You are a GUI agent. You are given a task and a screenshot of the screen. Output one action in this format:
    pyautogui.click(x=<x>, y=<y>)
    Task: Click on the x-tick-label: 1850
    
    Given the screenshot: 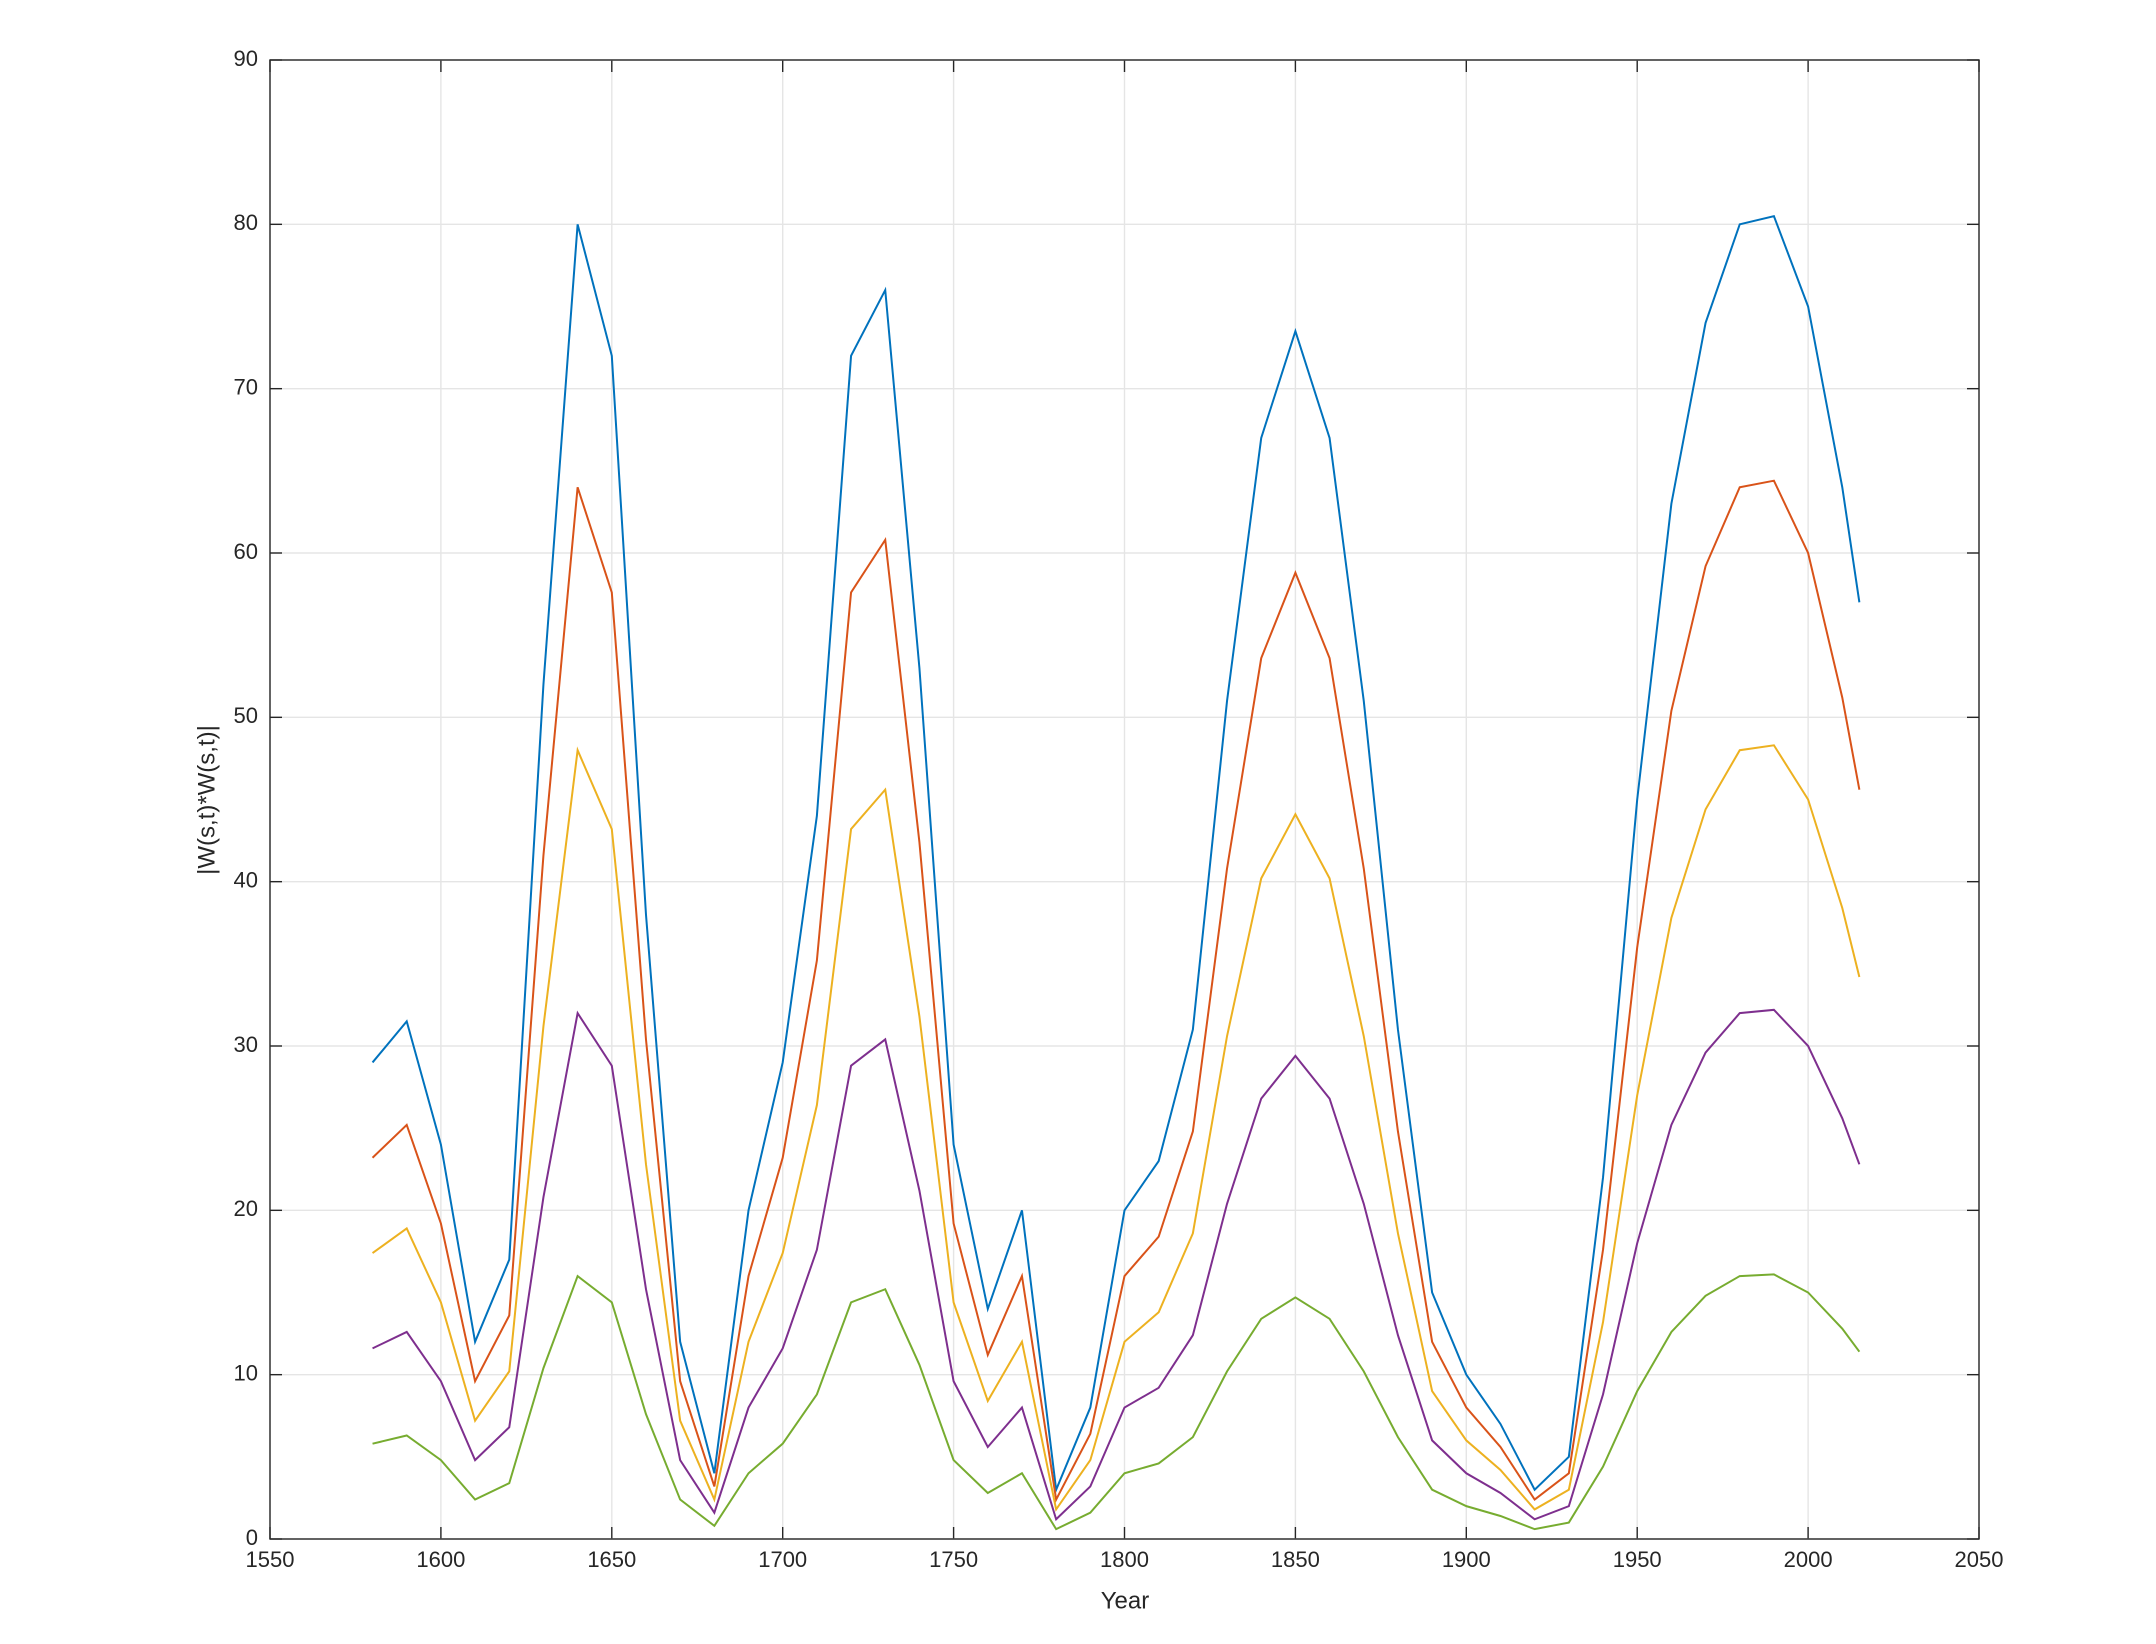 What is the action you would take?
    pyautogui.click(x=1295, y=1559)
    